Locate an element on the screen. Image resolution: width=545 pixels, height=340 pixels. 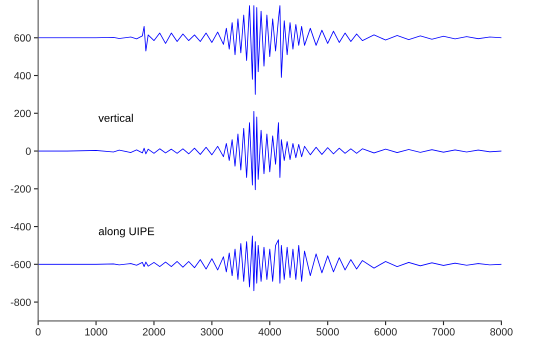
y-tick-label: 200 is located at coordinates (22, 114).